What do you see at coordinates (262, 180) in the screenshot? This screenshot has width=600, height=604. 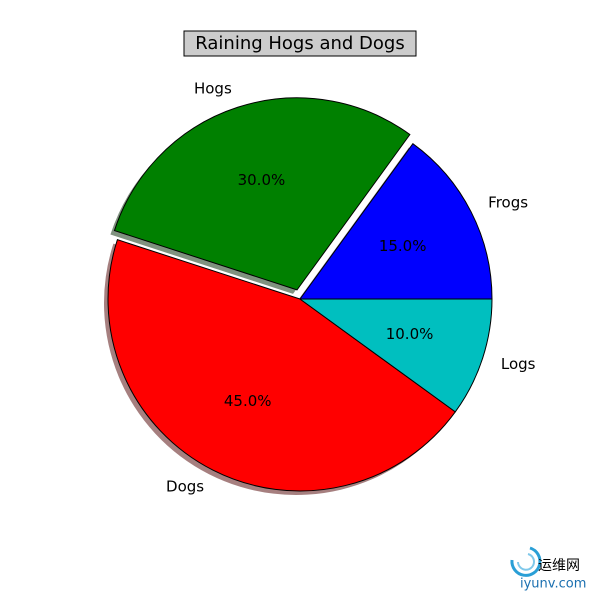 I see `value-label: 30.0%` at bounding box center [262, 180].